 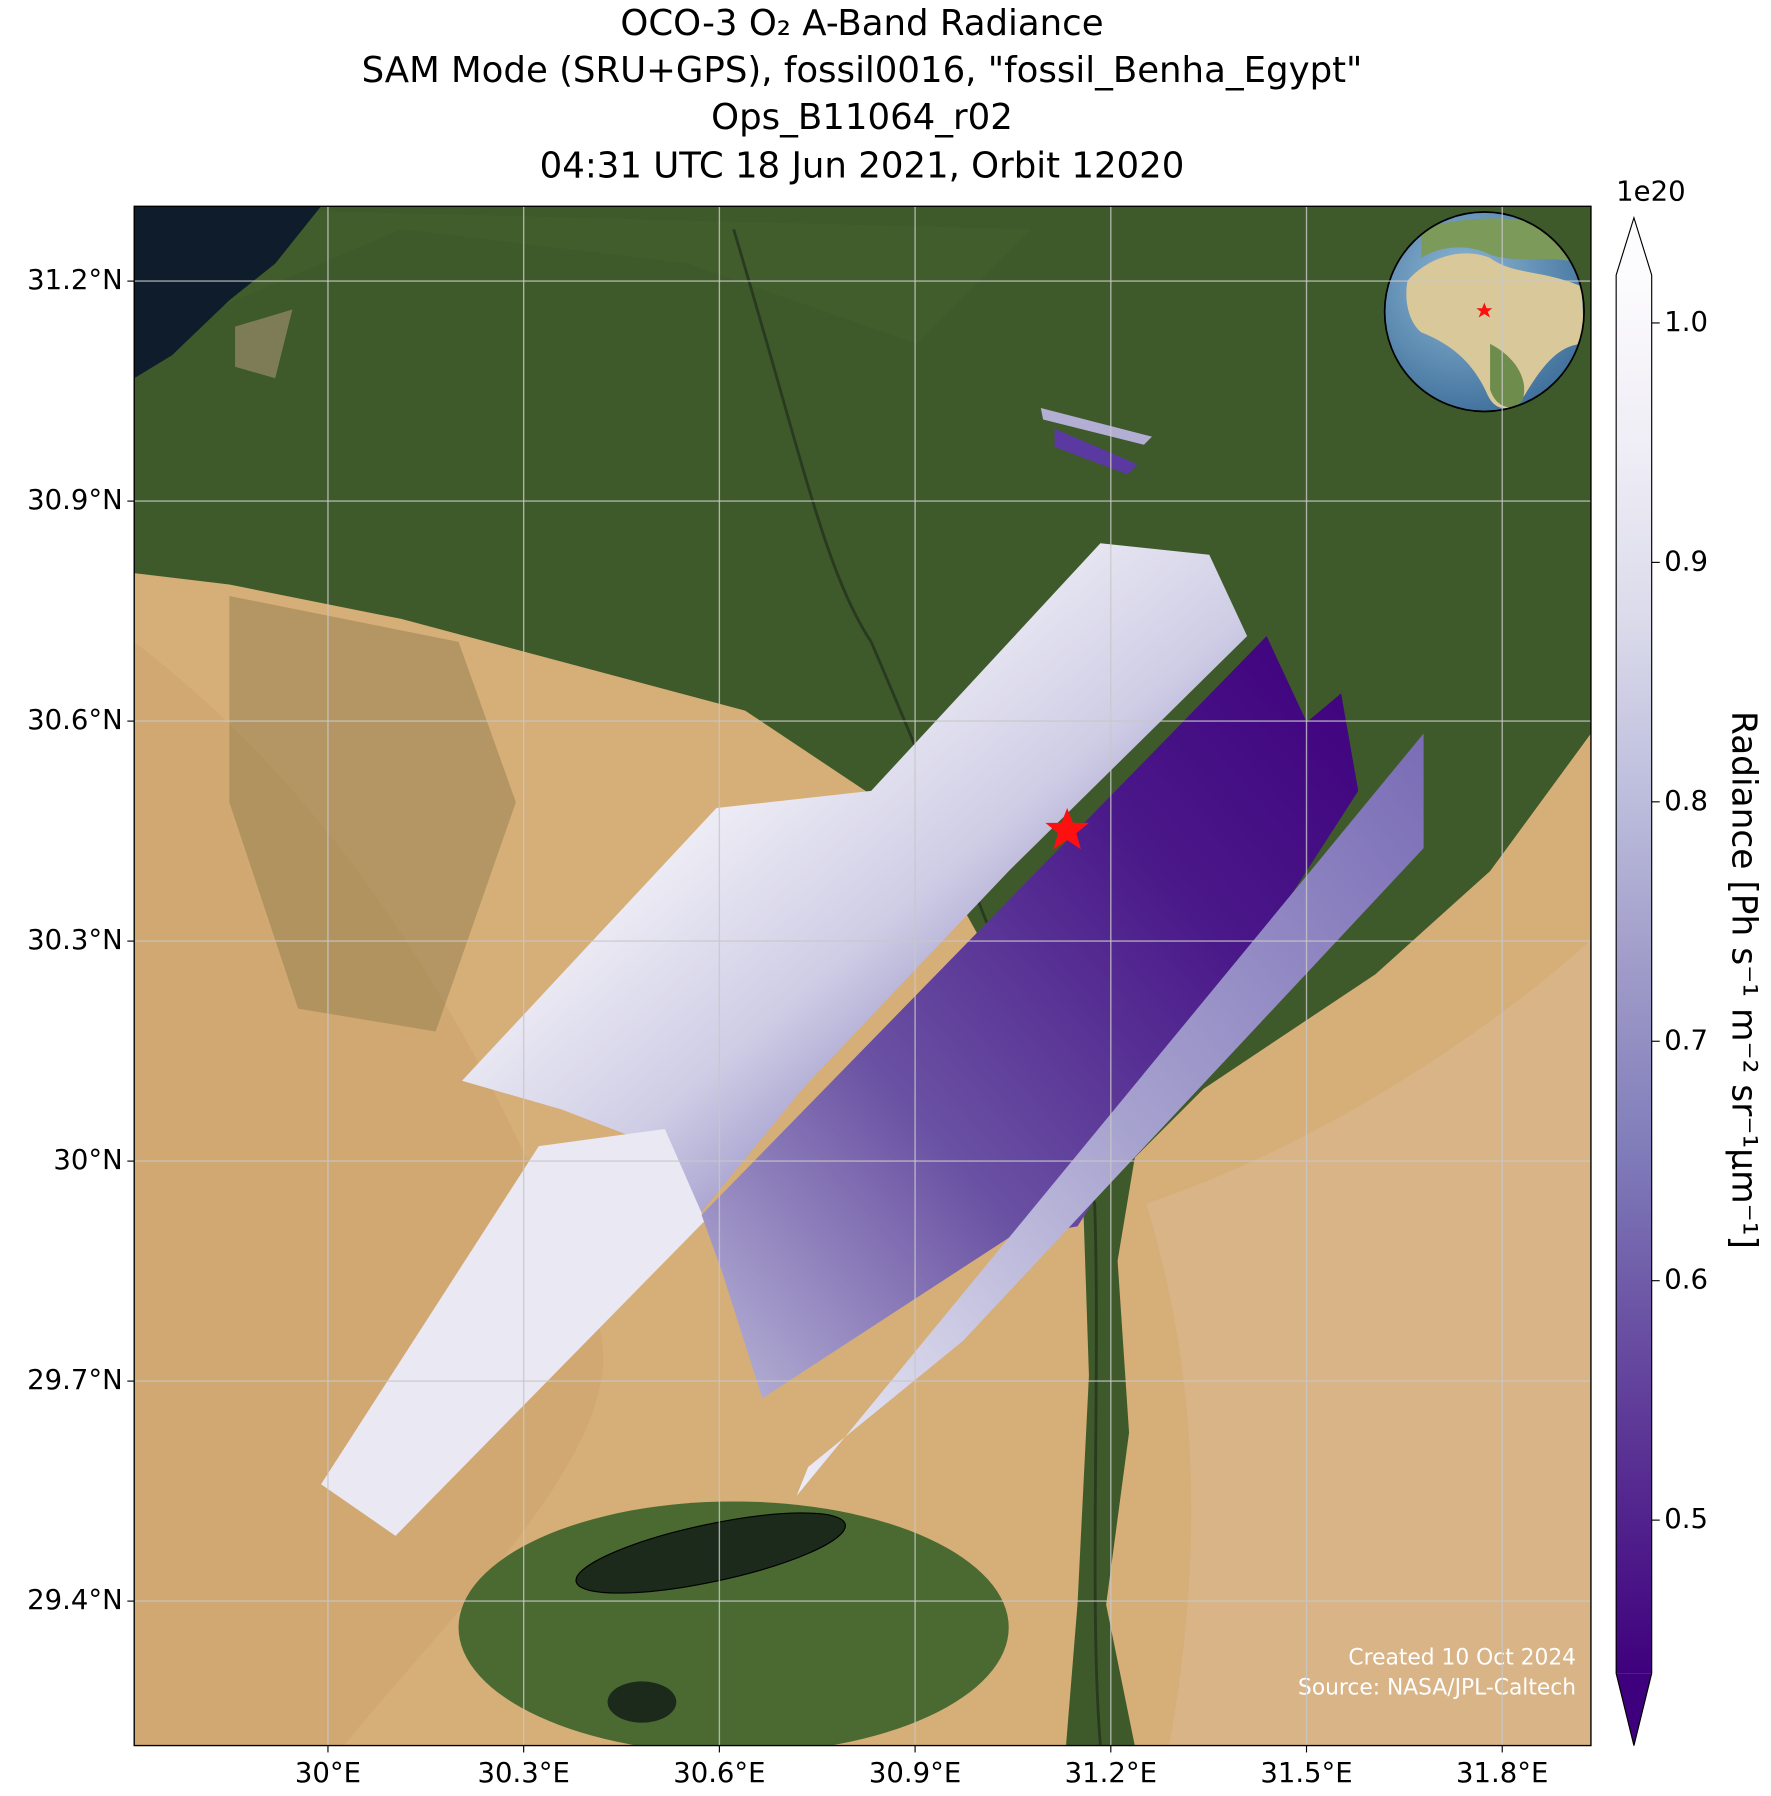 I want to click on colorbar-tick-label: 1.0, so click(x=1686, y=322).